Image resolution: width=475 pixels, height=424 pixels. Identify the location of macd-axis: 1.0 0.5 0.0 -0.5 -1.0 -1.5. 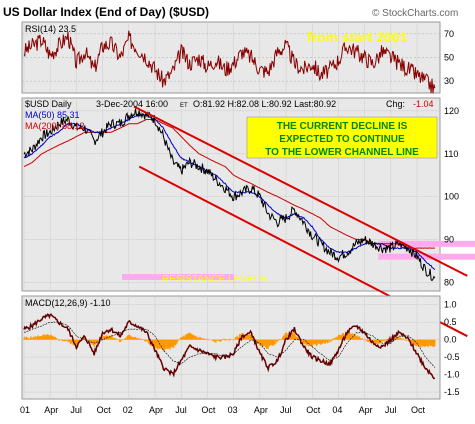
(452, 348).